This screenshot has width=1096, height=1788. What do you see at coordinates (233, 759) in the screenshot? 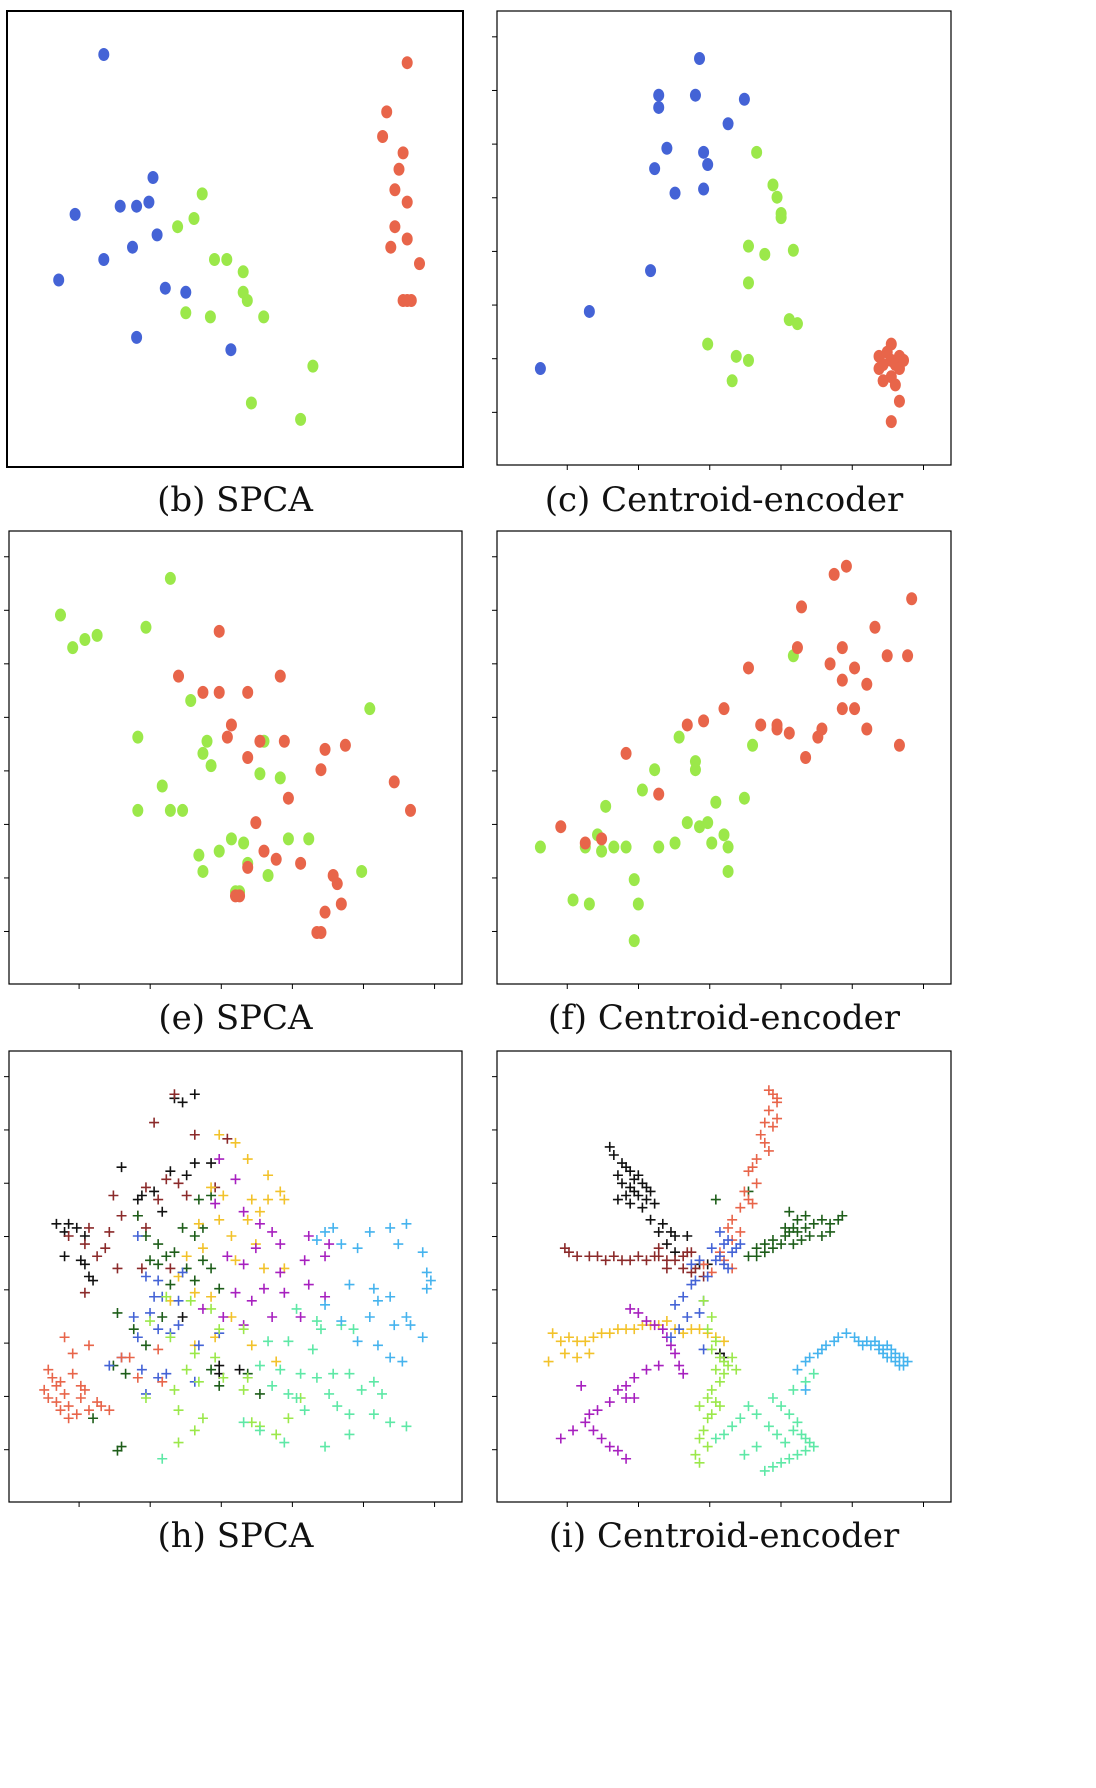
I see `subplot-e` at bounding box center [233, 759].